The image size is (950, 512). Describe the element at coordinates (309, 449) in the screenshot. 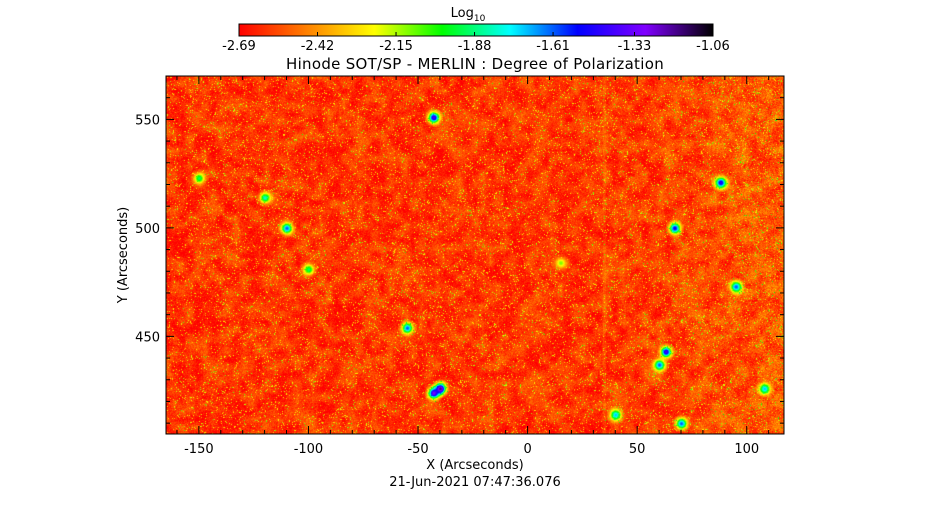

I see `x-tick-label: -100` at that location.